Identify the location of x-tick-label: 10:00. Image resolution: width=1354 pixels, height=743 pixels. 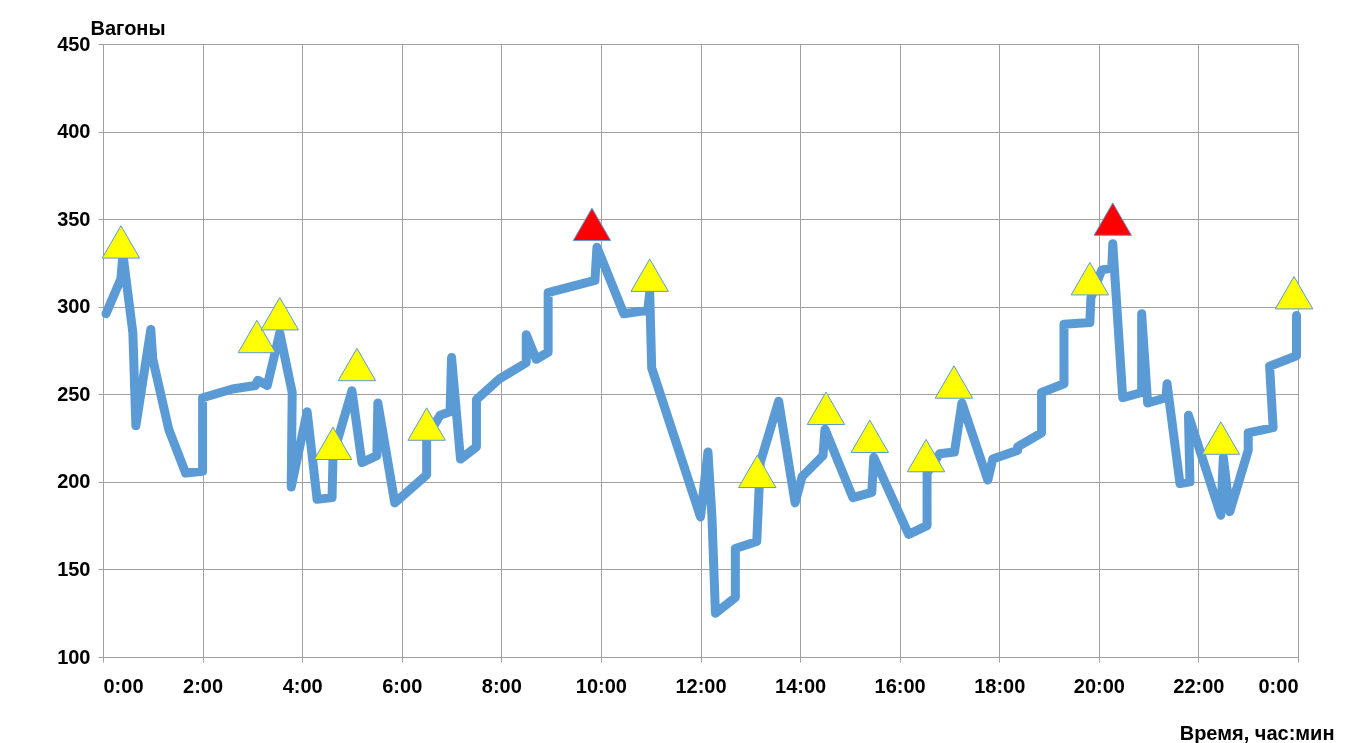
(601, 685).